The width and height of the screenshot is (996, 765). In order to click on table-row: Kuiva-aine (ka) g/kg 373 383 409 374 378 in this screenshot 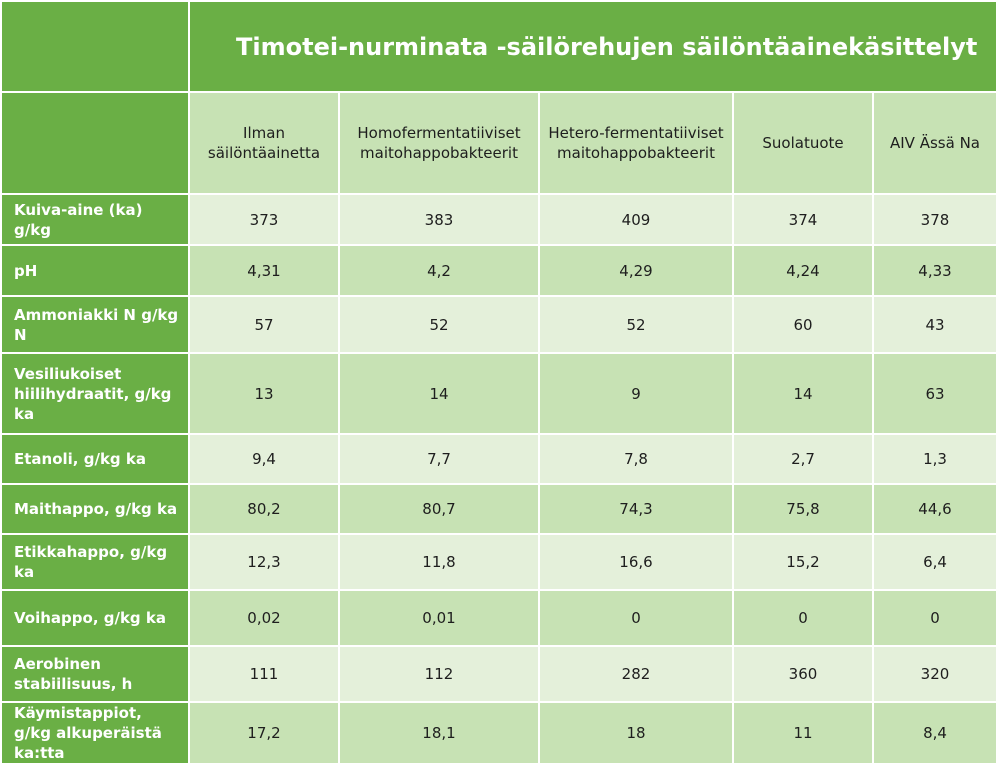, I will do `click(498, 219)`.